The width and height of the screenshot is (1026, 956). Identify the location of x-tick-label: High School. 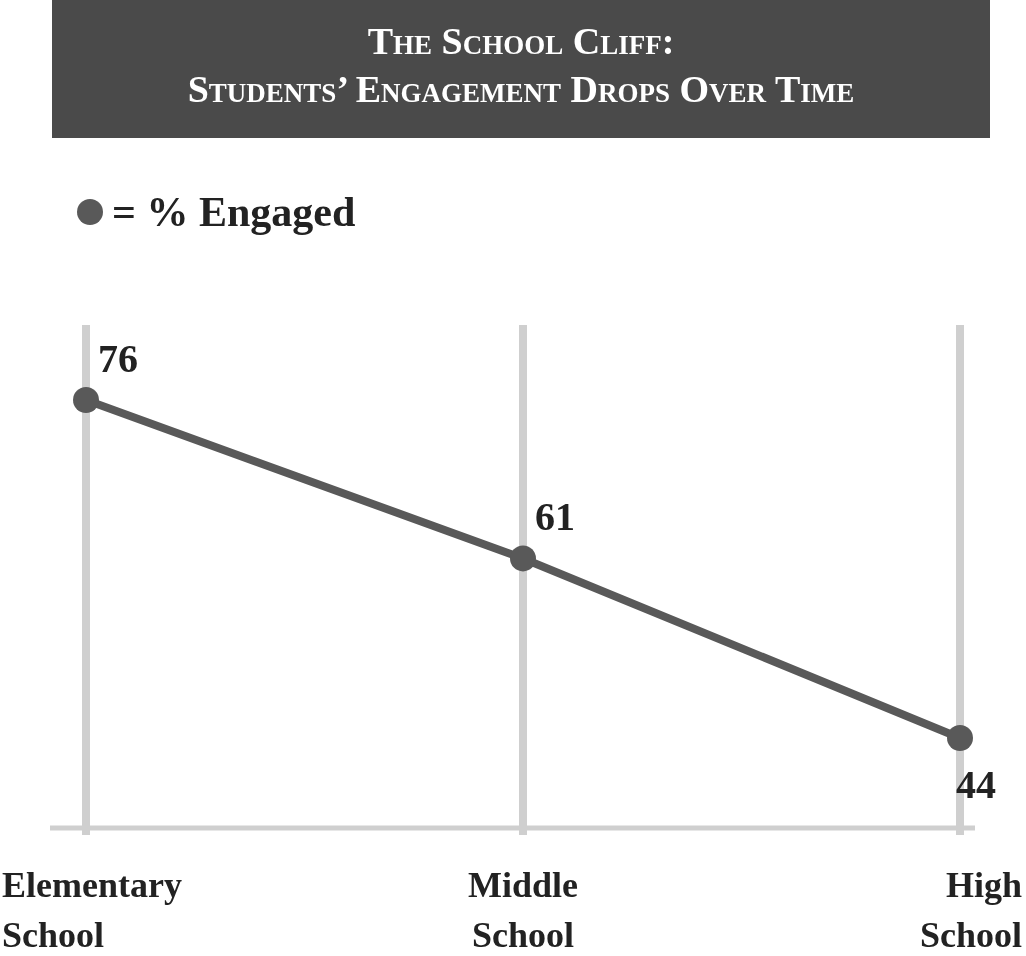
(970, 910).